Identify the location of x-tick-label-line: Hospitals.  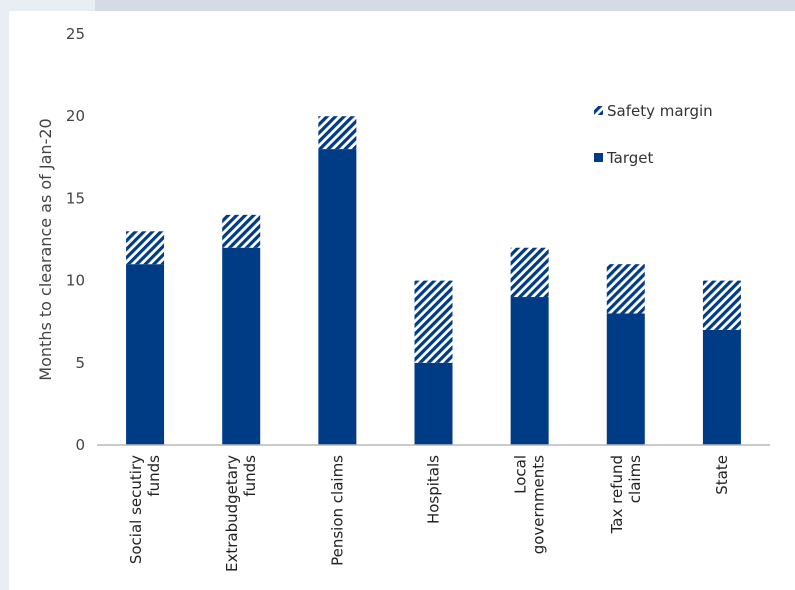
(434, 489).